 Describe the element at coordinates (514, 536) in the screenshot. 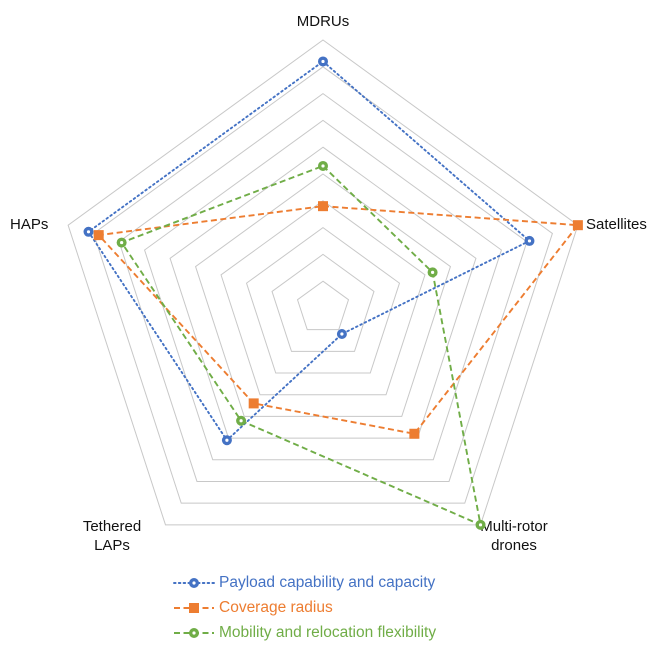

I see `axis-label-multi-rotor-drones: Multi-rotor drones` at that location.